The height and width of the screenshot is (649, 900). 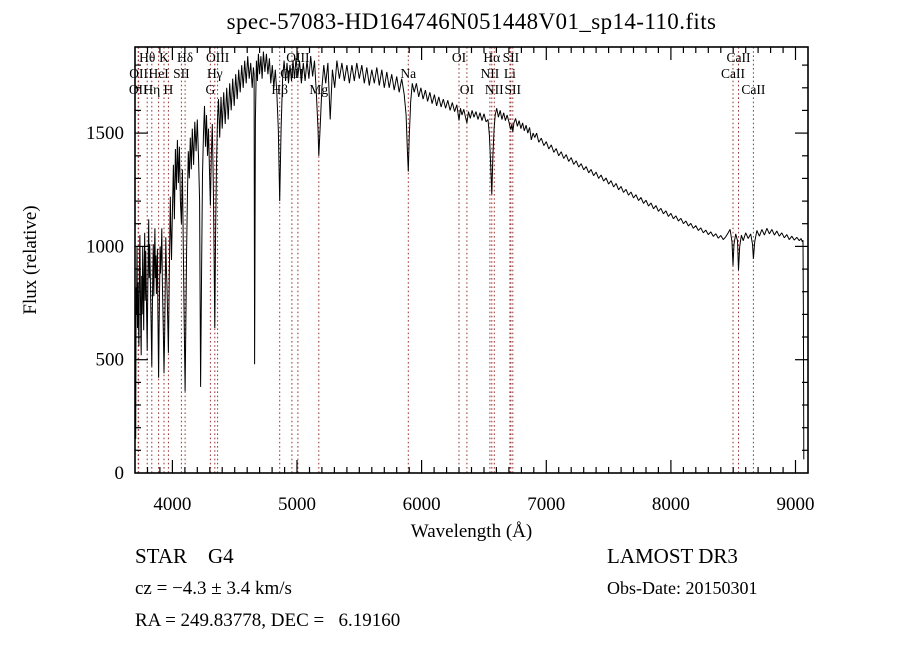 I want to click on line-label: Li, so click(x=510, y=73).